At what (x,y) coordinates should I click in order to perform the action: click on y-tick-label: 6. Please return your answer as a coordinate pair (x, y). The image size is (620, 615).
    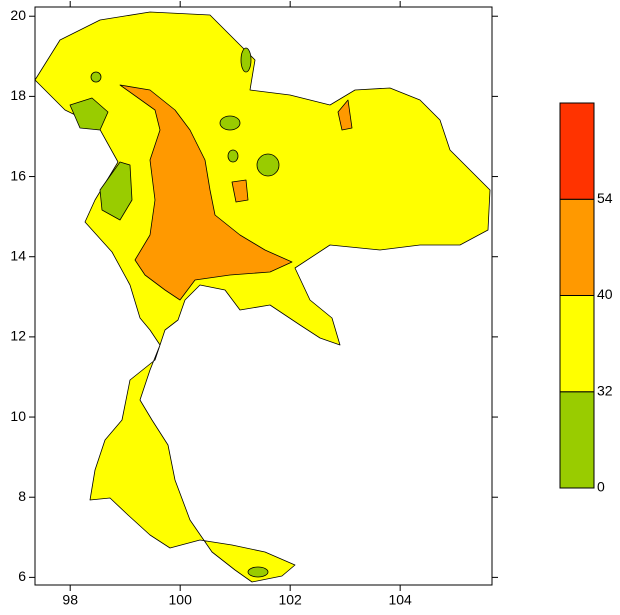
    Looking at the image, I should click on (22, 576).